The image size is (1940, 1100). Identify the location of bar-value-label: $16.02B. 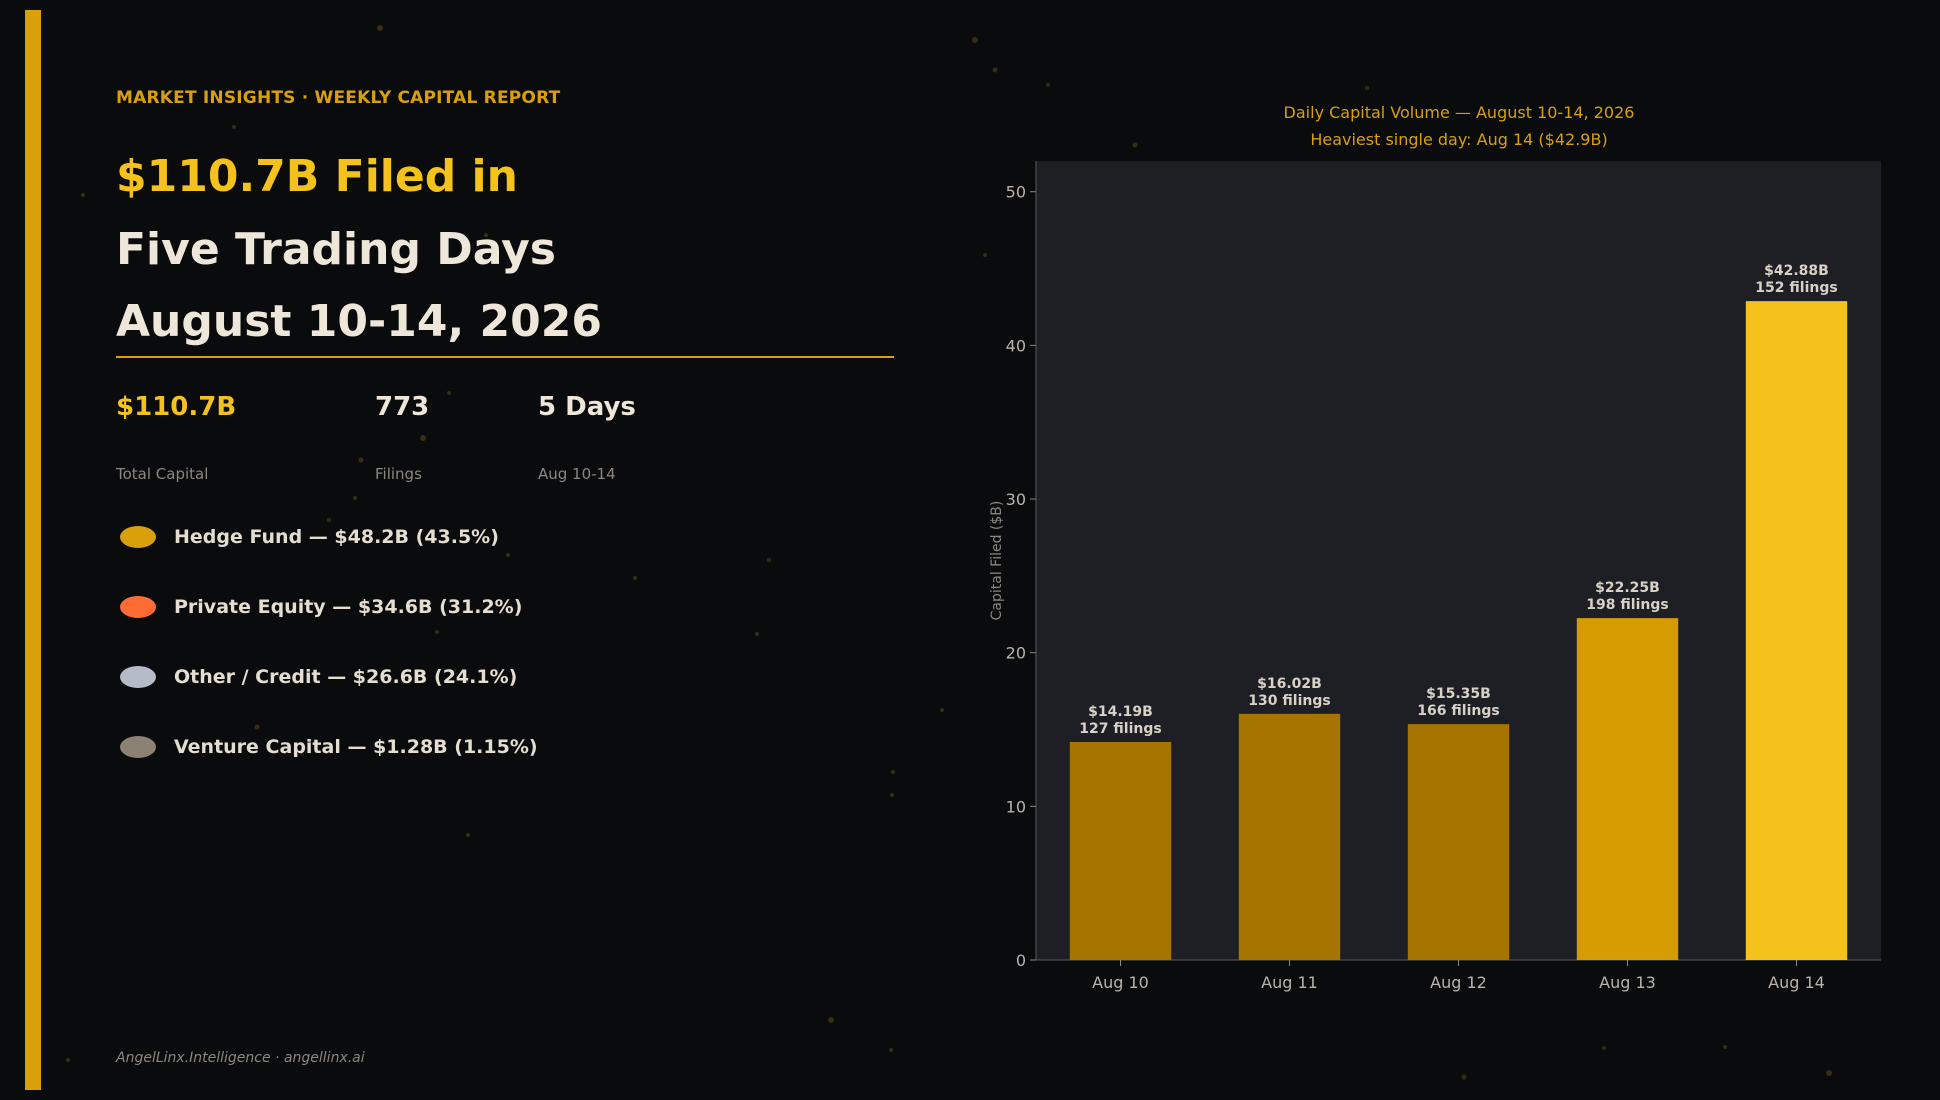
(1289, 684).